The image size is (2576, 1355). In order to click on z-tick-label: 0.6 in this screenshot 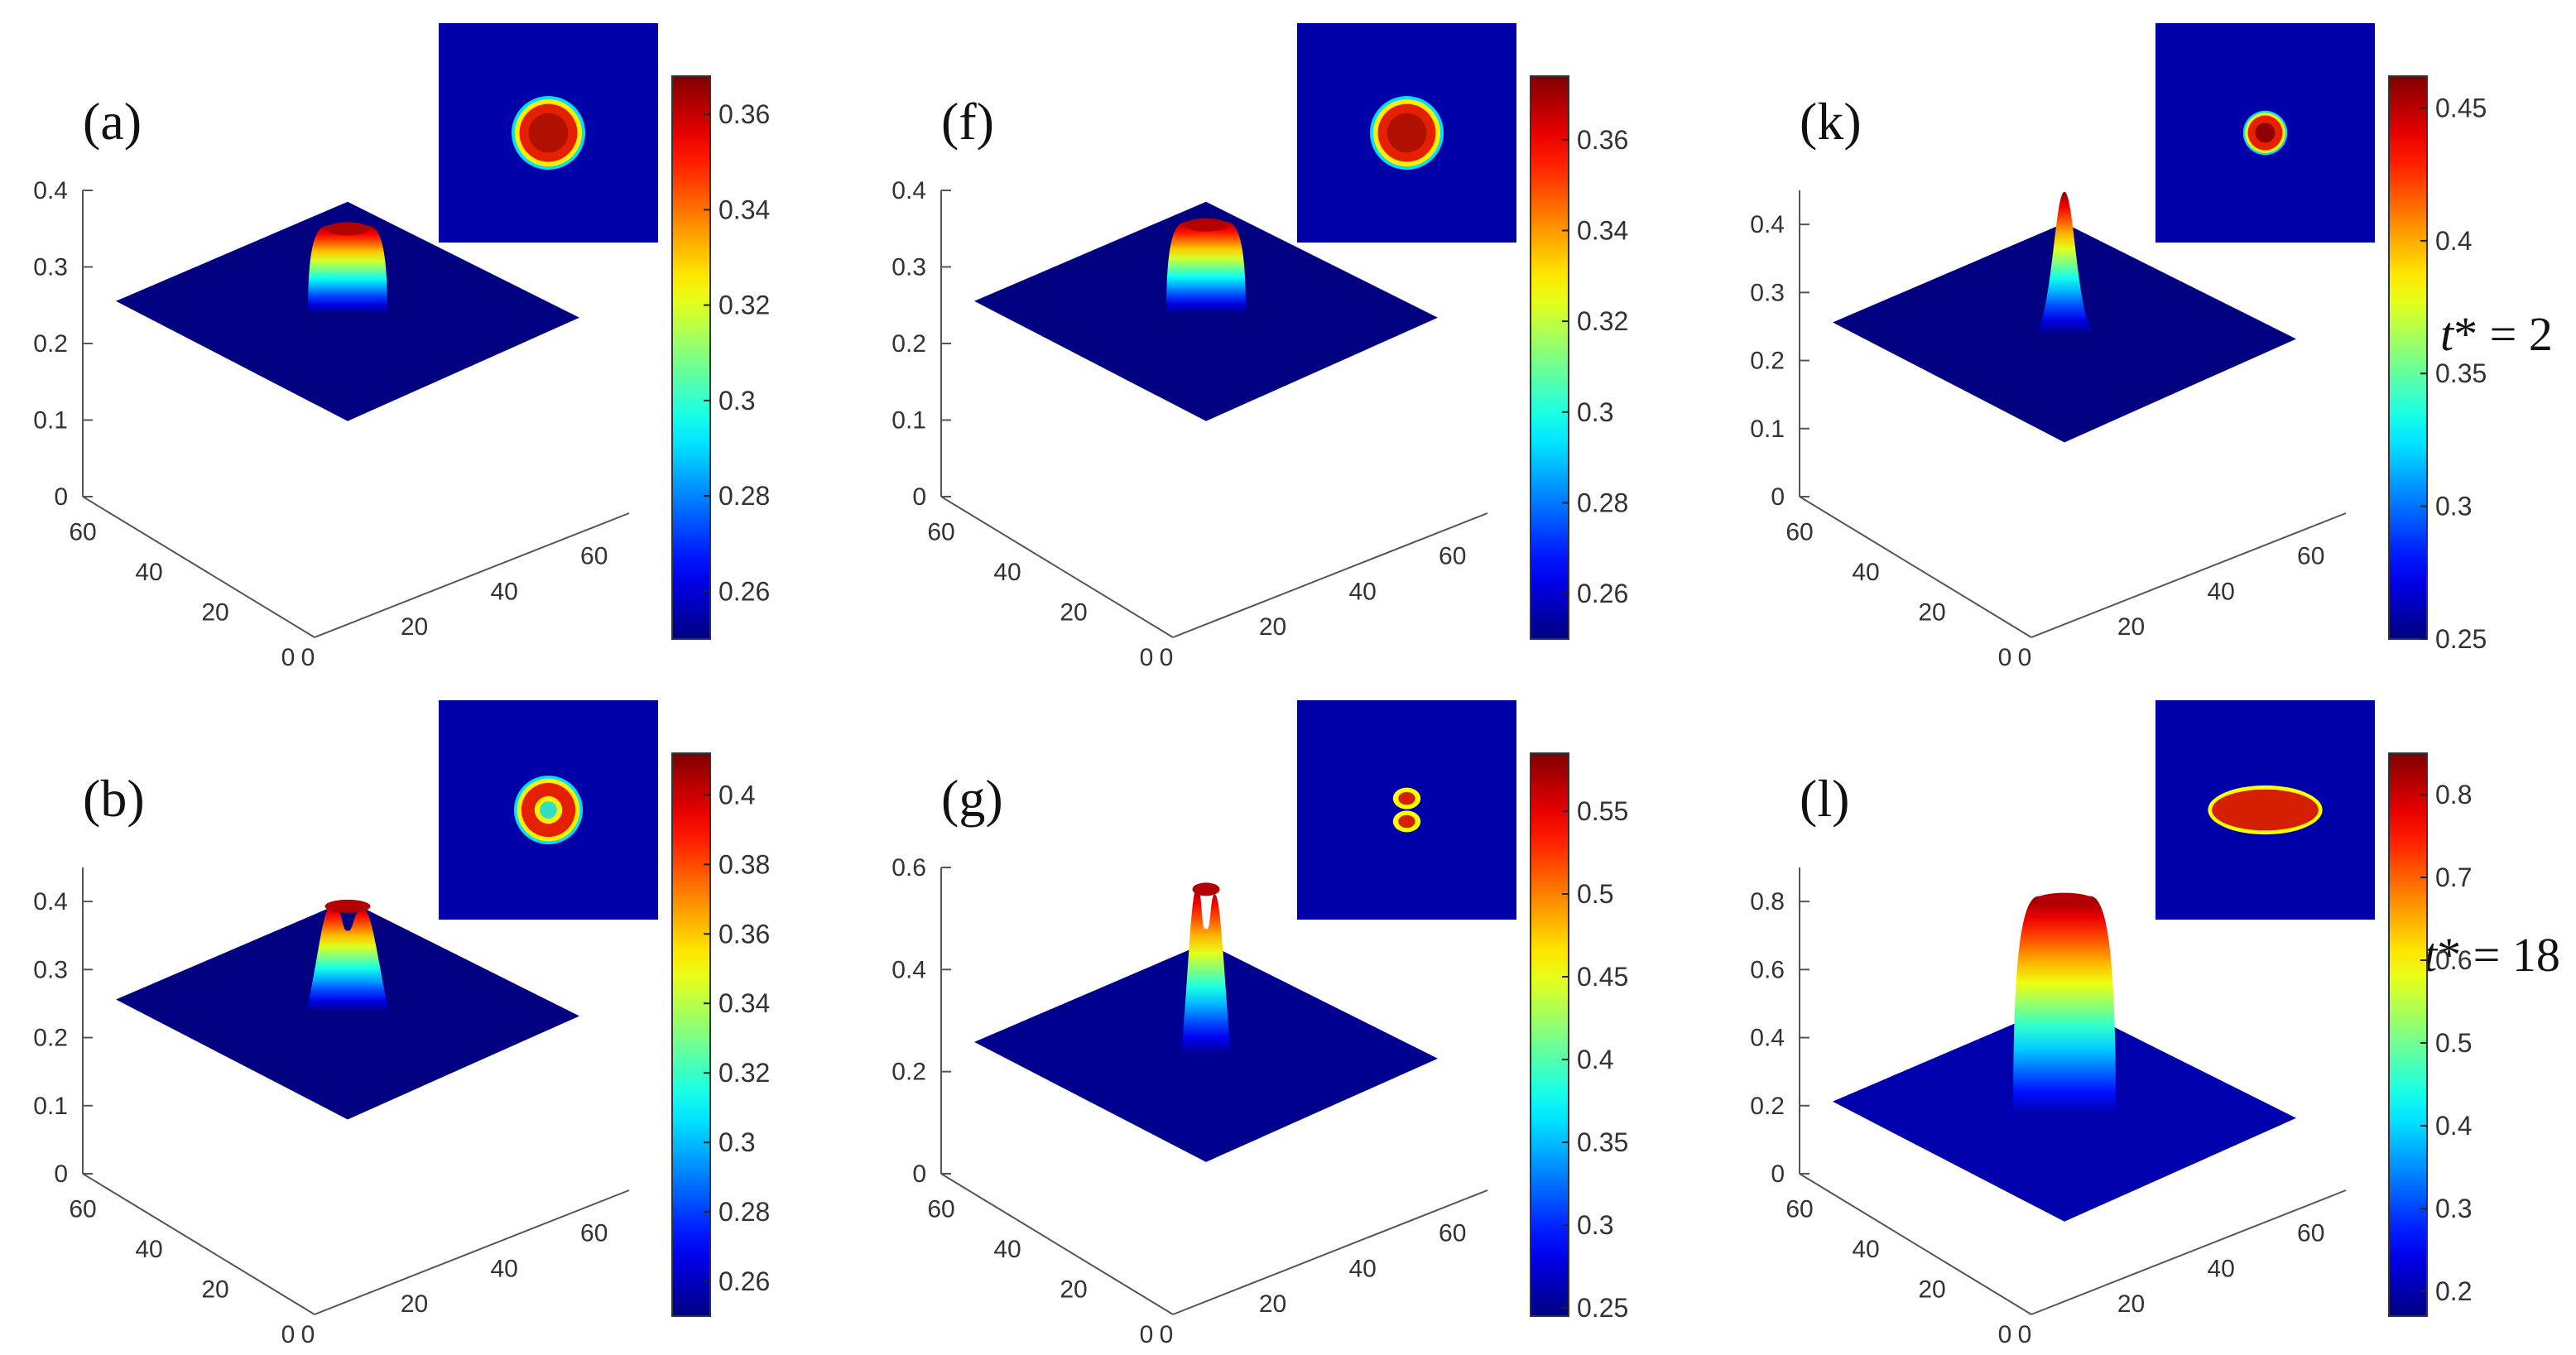, I will do `click(909, 868)`.